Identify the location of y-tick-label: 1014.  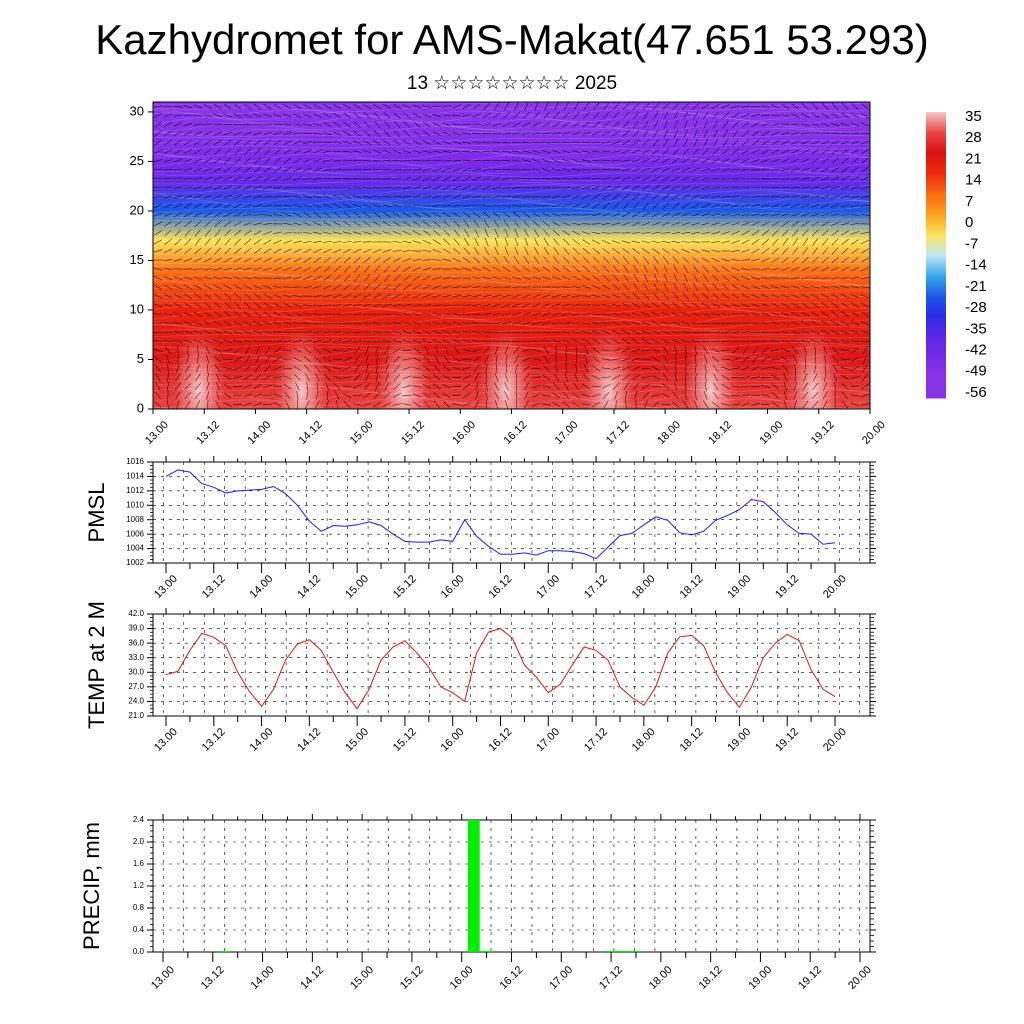
(135, 476).